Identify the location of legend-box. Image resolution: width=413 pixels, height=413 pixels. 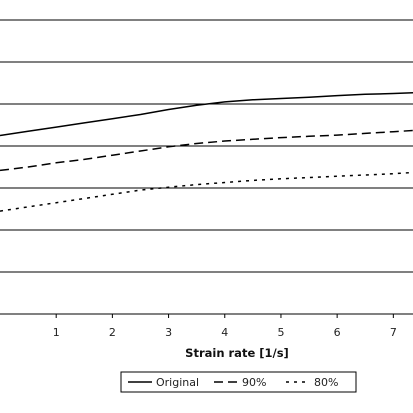
(238, 382).